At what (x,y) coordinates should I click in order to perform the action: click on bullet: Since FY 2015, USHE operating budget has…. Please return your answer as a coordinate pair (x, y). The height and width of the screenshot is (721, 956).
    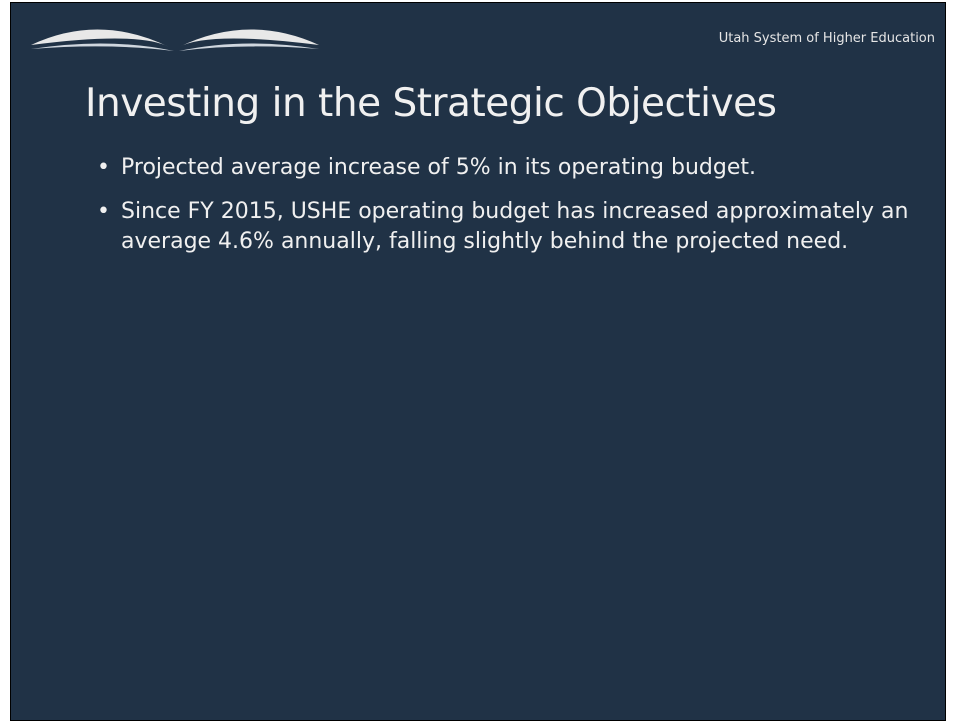
    Looking at the image, I should click on (517, 227).